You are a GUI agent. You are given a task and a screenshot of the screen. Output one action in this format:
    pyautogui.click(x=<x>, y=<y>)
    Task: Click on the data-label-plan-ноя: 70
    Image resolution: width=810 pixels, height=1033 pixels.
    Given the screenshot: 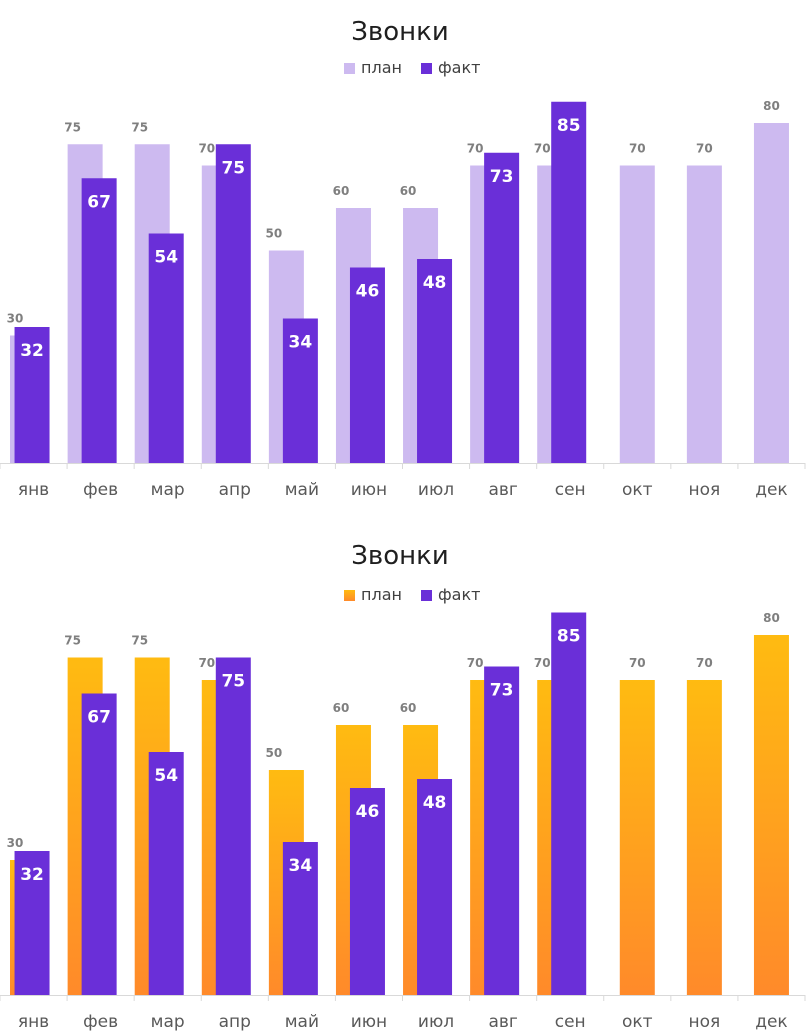 What is the action you would take?
    pyautogui.click(x=704, y=663)
    